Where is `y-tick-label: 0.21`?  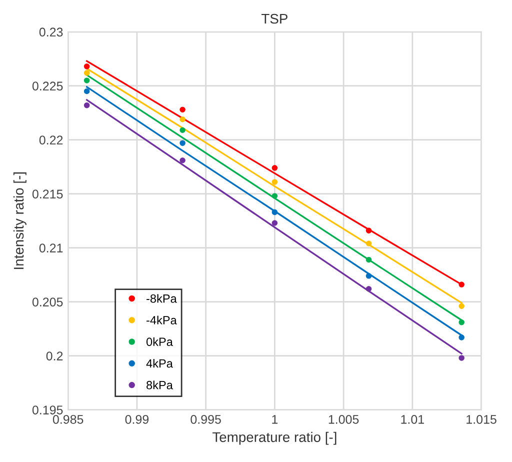 y-tick-label: 0.21 is located at coordinates (51, 248).